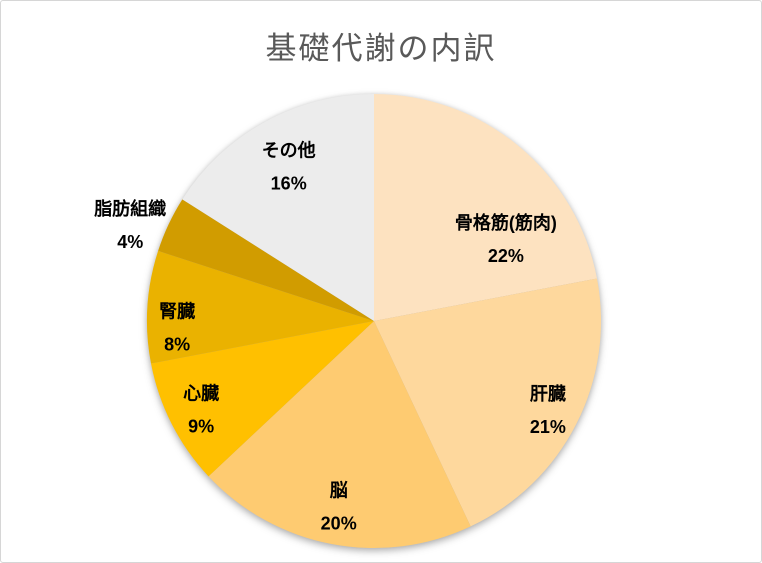 The height and width of the screenshot is (563, 762). What do you see at coordinates (548, 394) in the screenshot?
I see `slice-label-name-2: 肝臓` at bounding box center [548, 394].